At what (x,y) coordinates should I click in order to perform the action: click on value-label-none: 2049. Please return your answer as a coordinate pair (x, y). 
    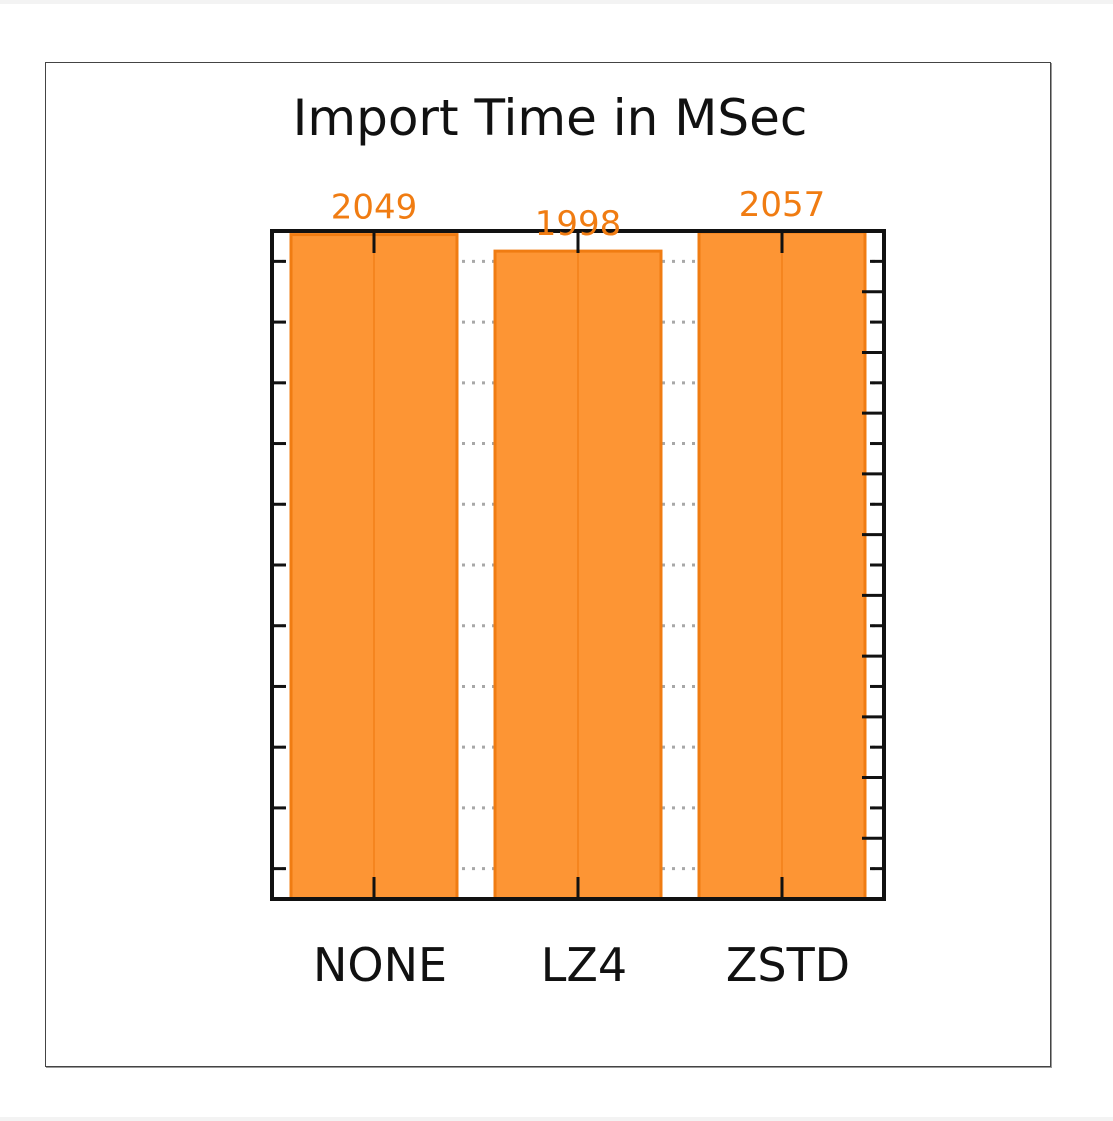
    Looking at the image, I should click on (374, 208).